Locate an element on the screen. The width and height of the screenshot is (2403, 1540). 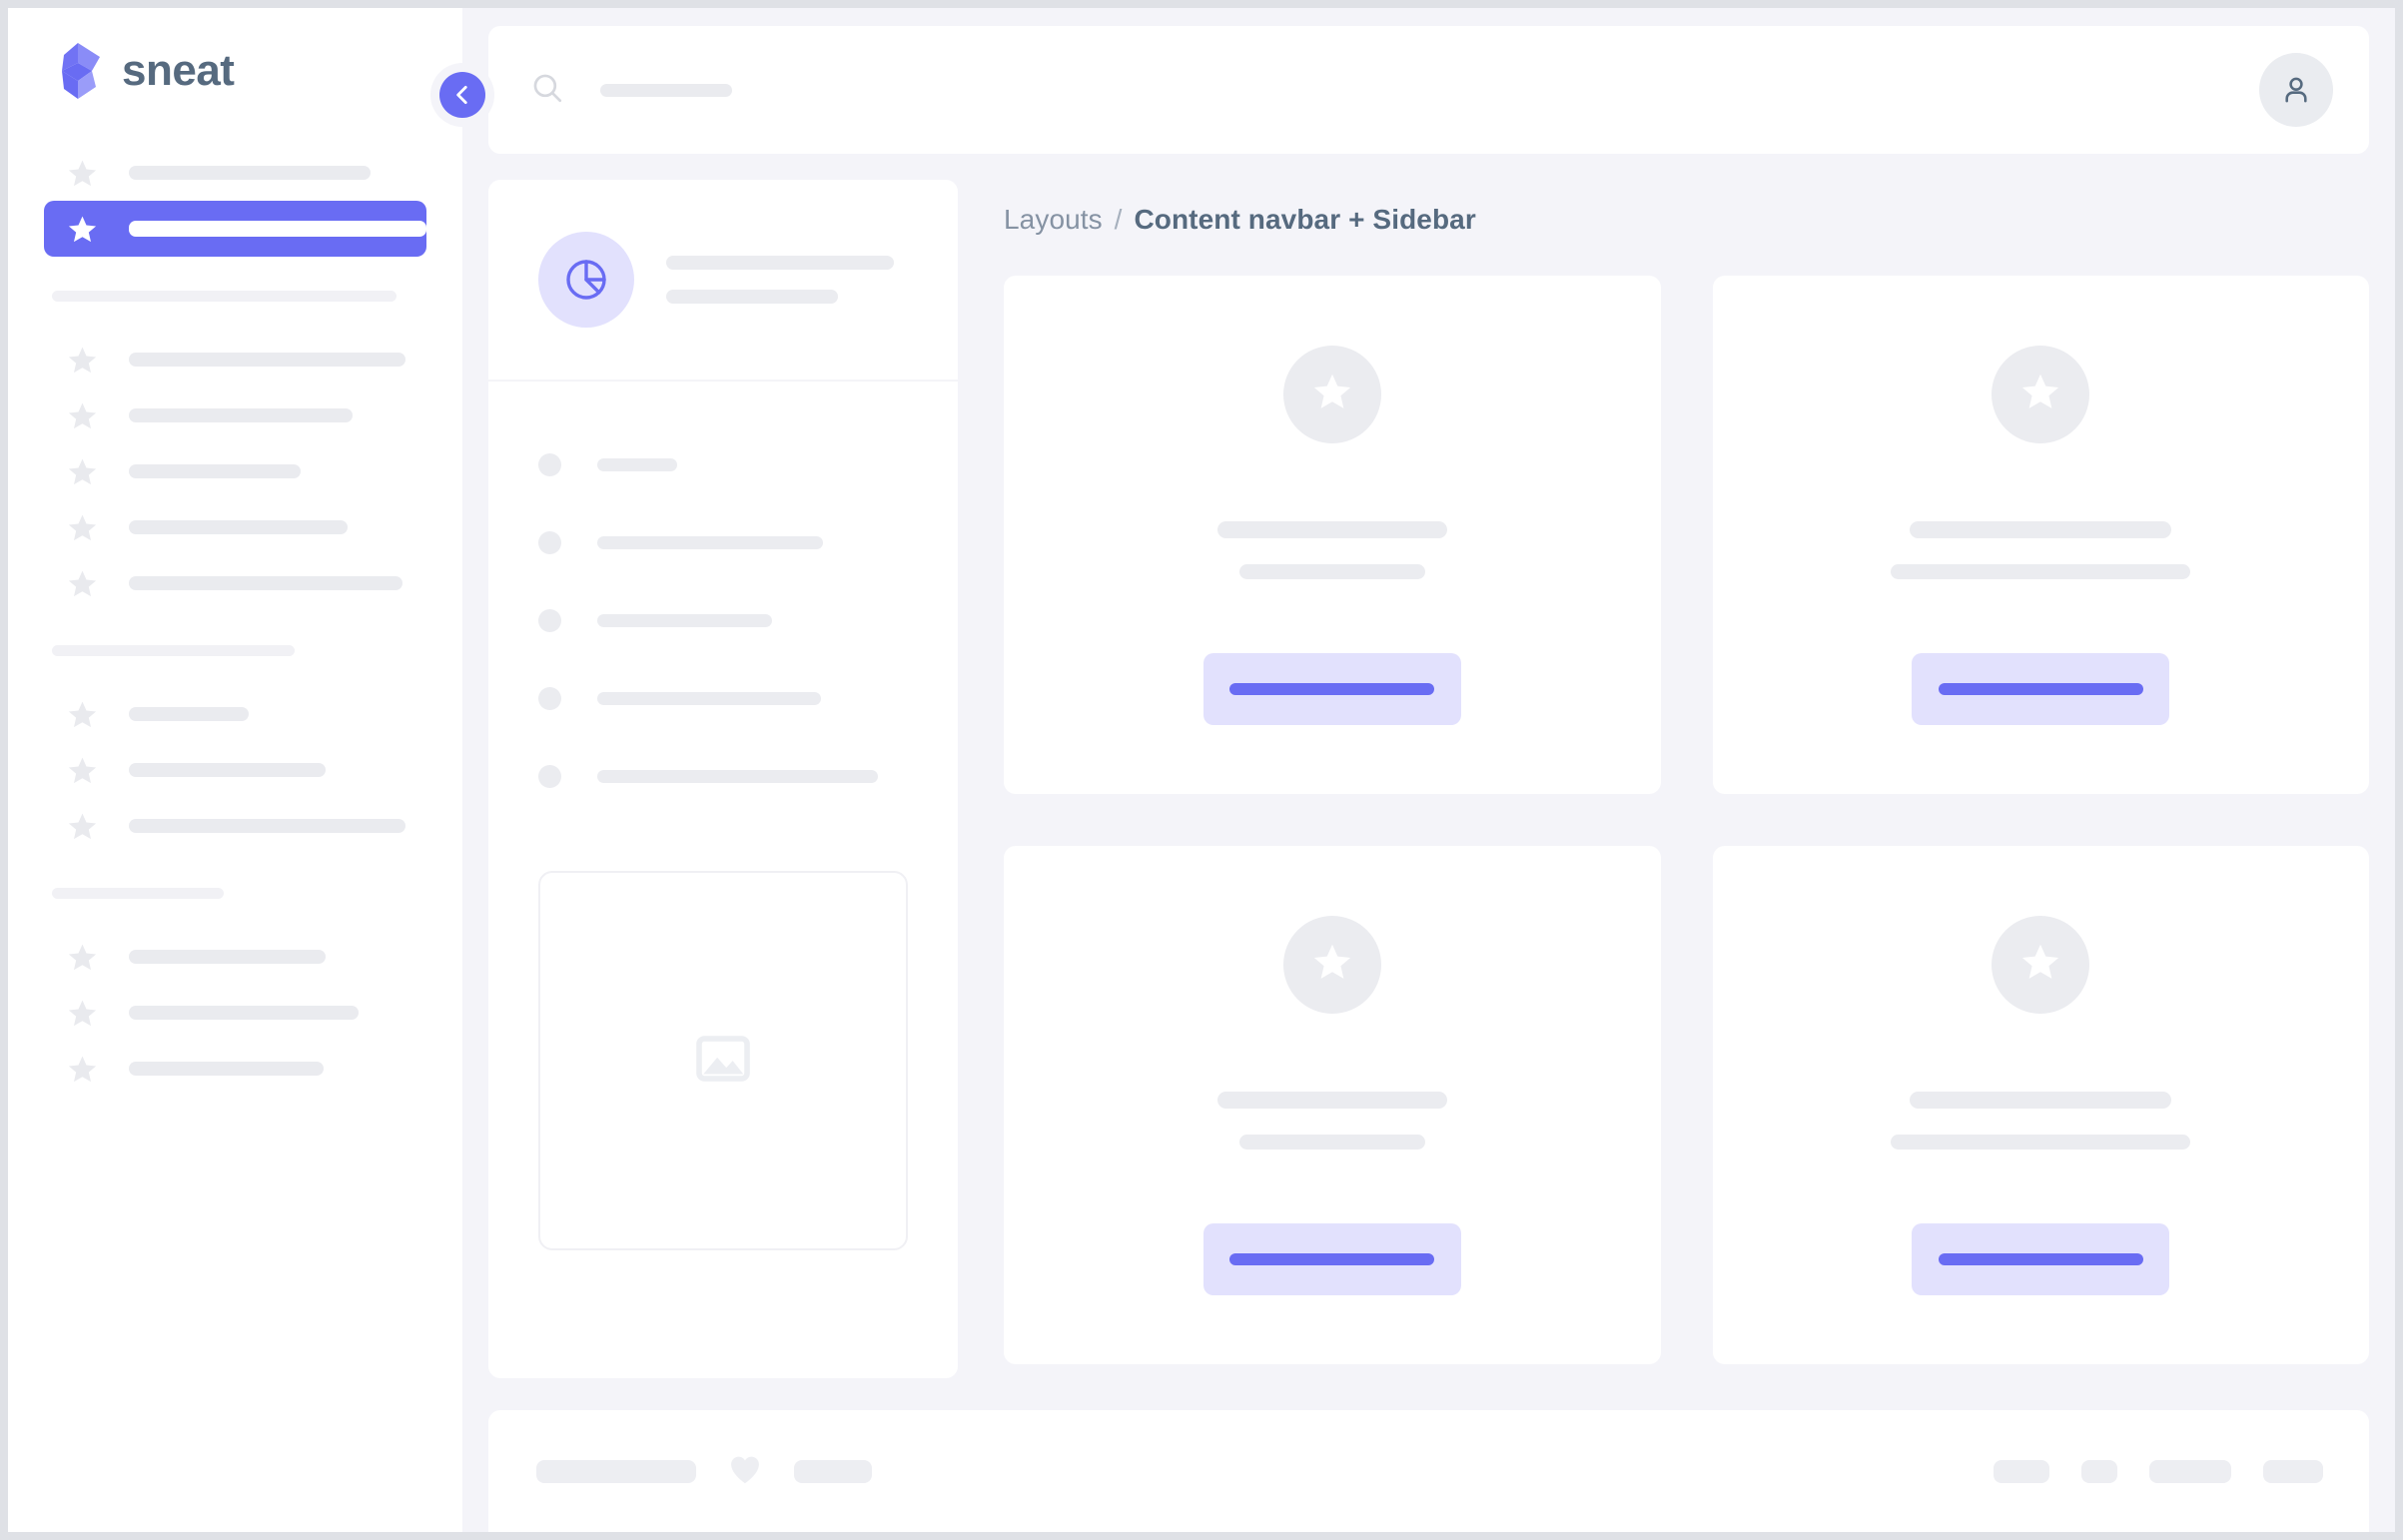
sidebar-collapse-button is located at coordinates (462, 95).